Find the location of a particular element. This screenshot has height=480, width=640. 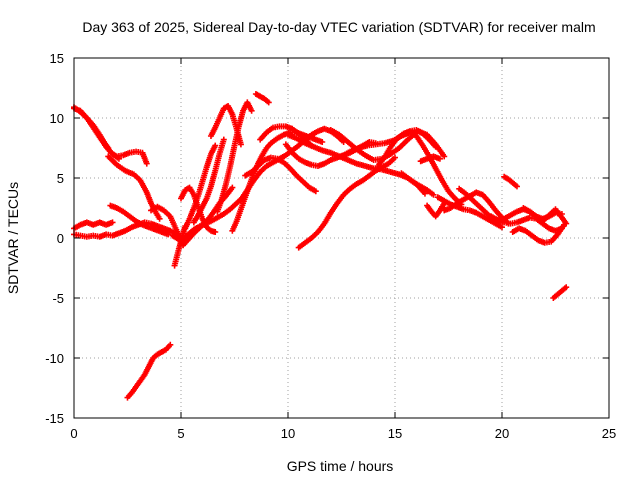

y-tick-label: 0 is located at coordinates (60, 238).